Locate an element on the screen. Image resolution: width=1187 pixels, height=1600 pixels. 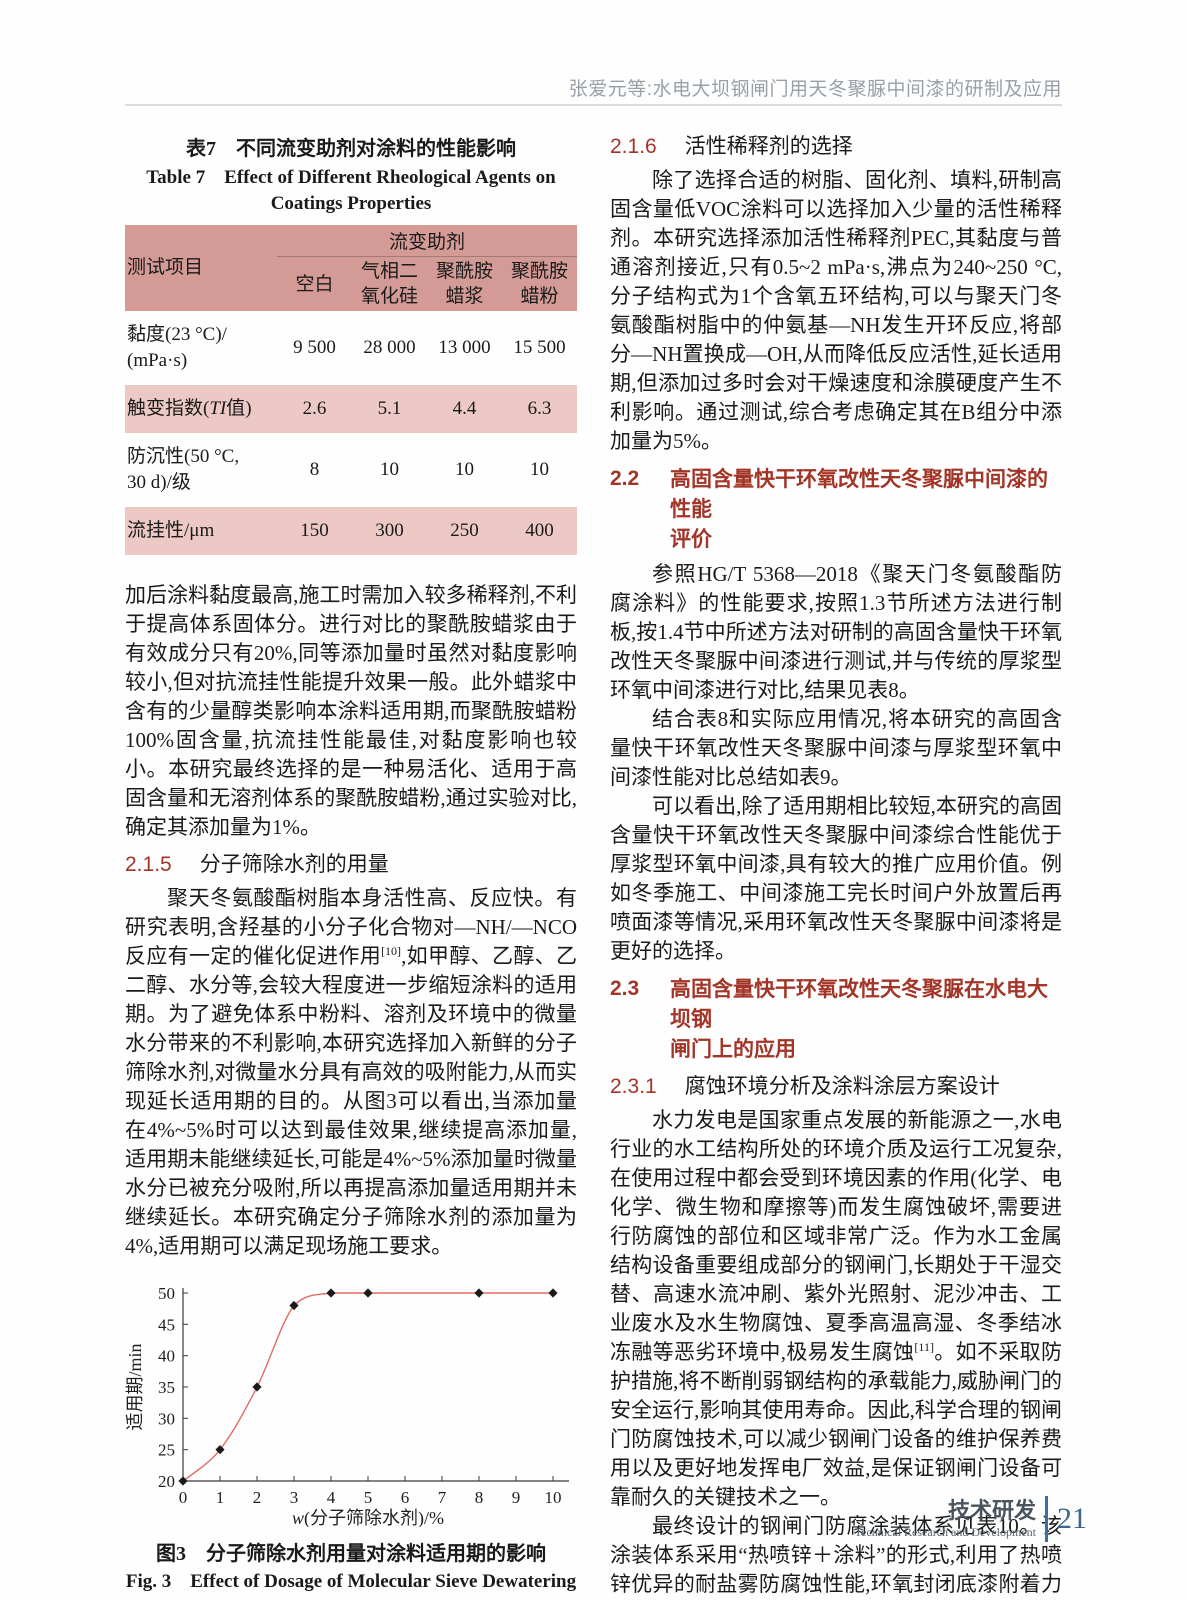
svg-text: 适用期/min is located at coordinates (135, 1386).